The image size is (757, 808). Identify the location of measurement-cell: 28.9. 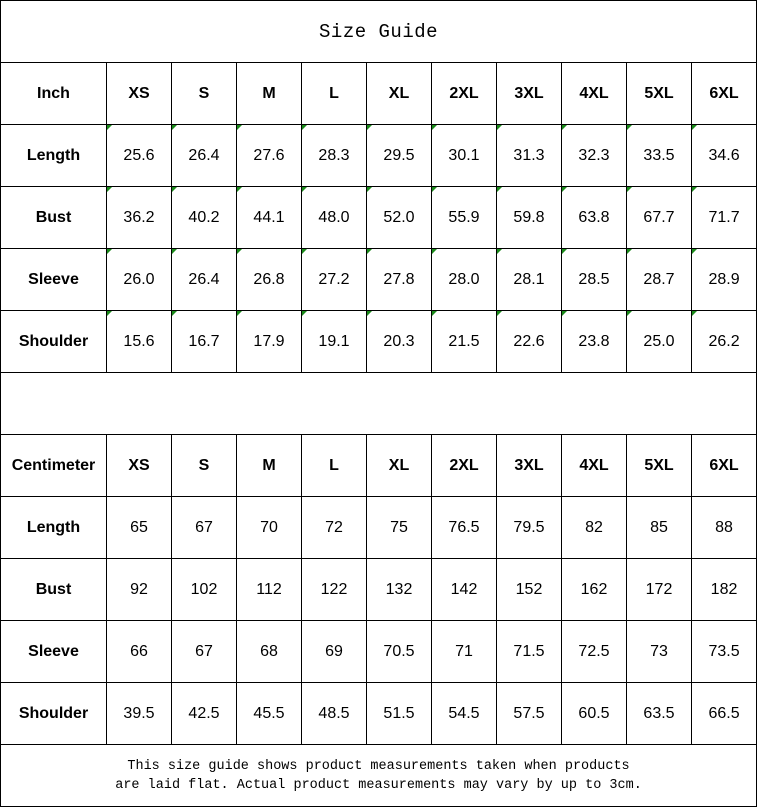
(723, 279).